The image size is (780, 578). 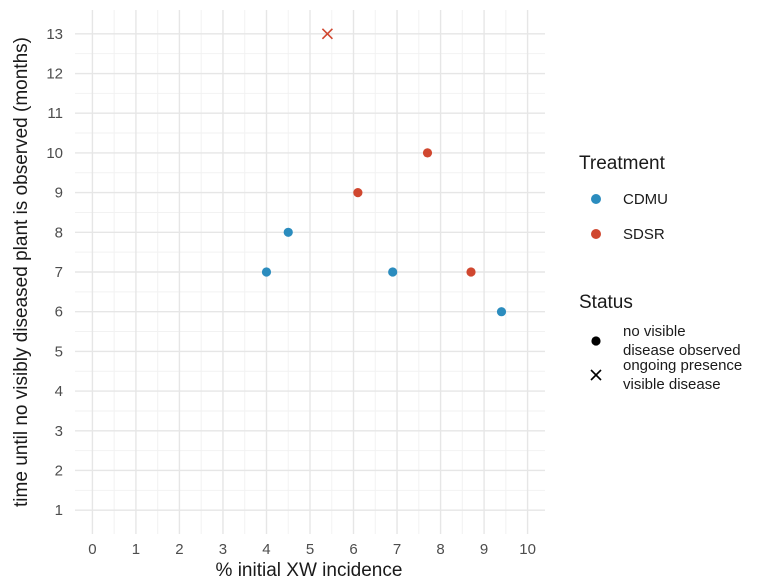 What do you see at coordinates (223, 549) in the screenshot?
I see `x-tick-label: 3` at bounding box center [223, 549].